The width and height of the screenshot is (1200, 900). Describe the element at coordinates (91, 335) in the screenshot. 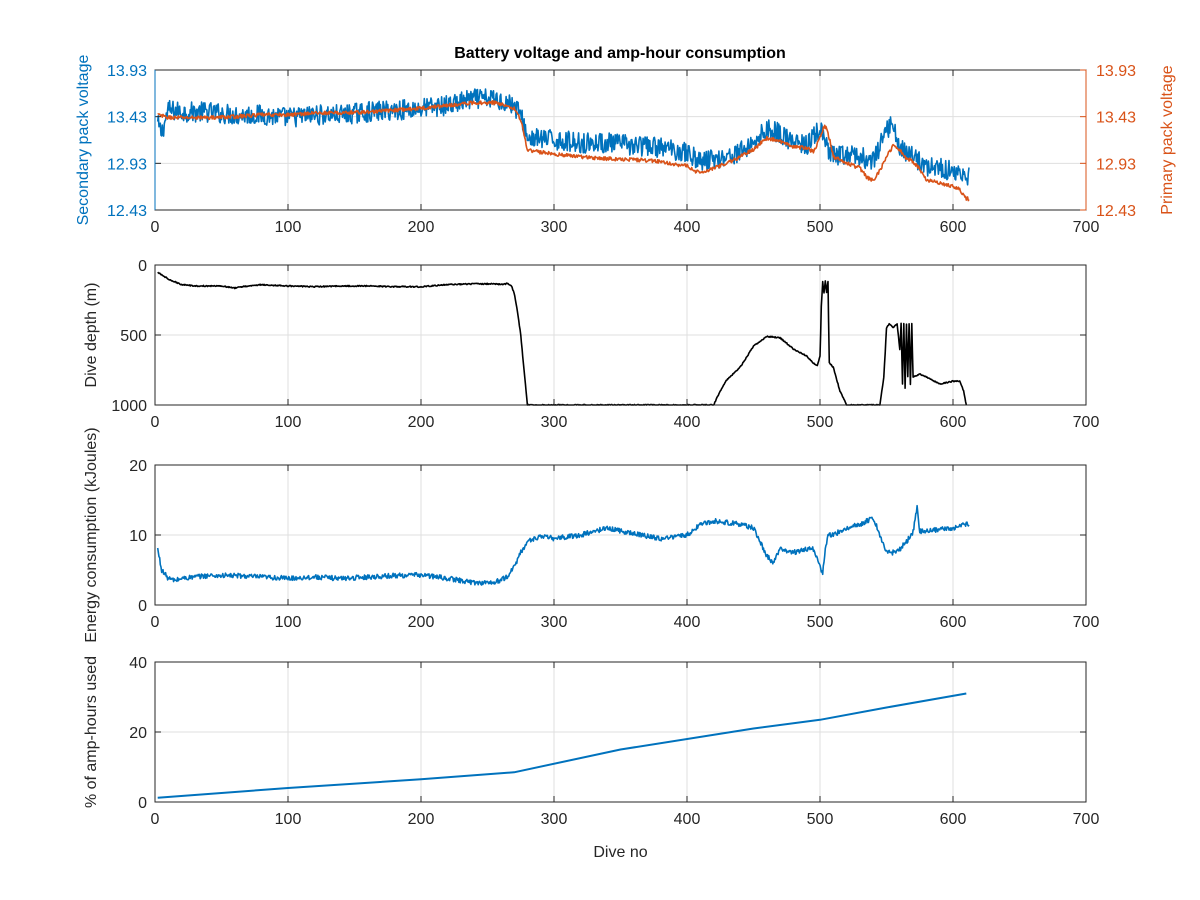

I see `y-axis-label: Dive depth (m)` at that location.